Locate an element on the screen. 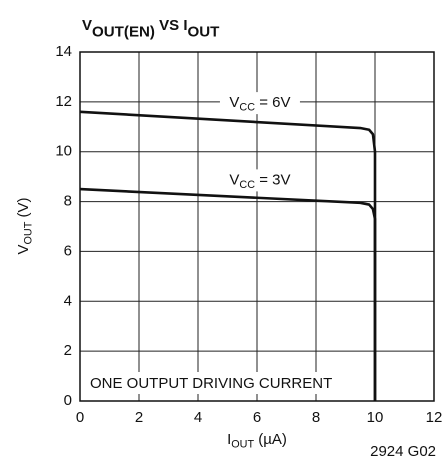 The width and height of the screenshot is (443, 464). x-tick-label: 6 is located at coordinates (257, 417).